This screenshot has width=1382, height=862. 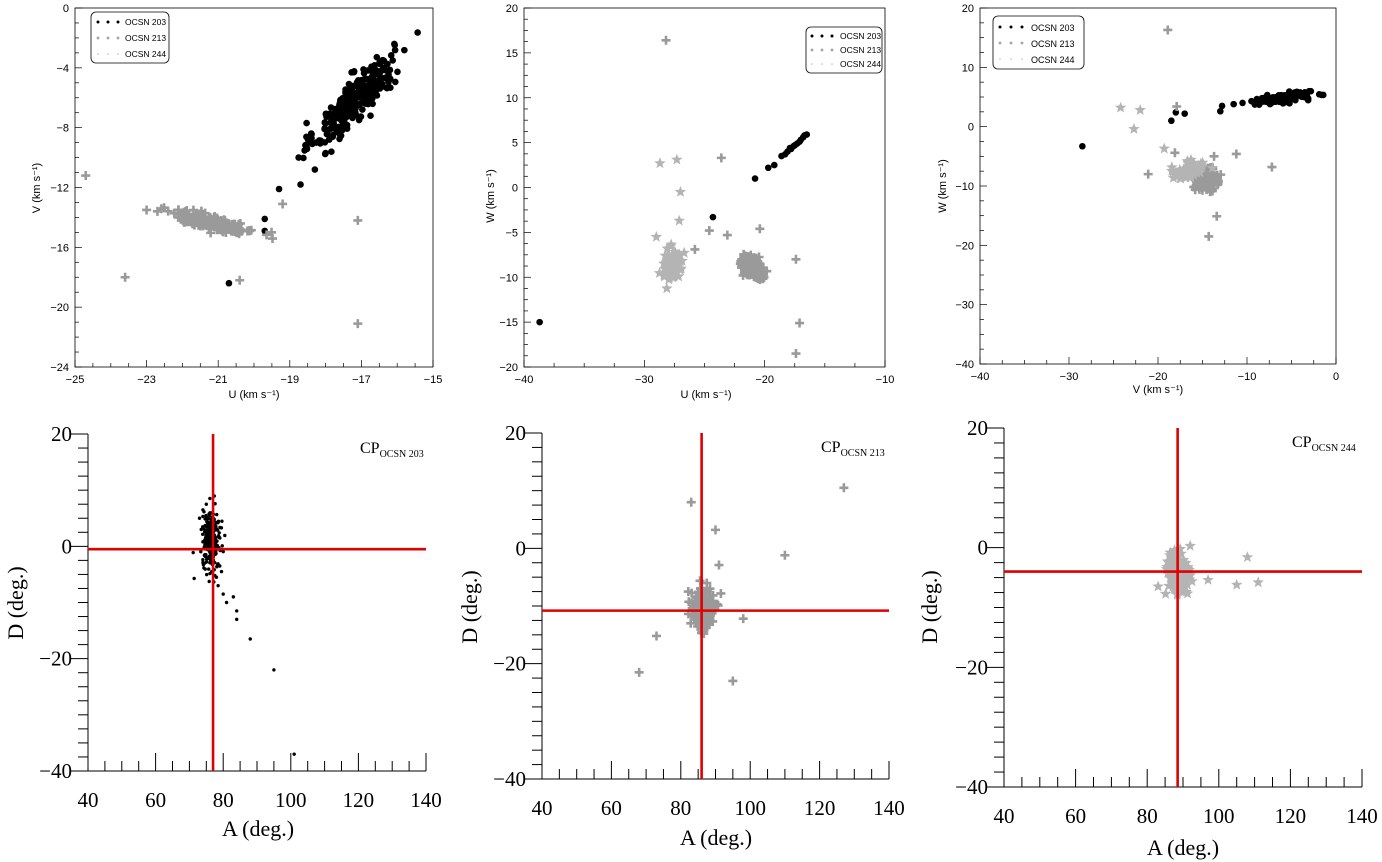 I want to click on y-tick-label: 15, so click(x=512, y=54).